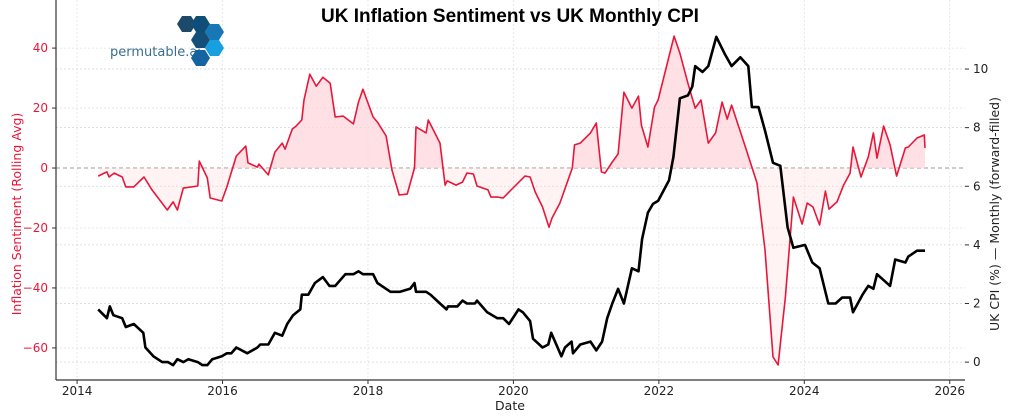 The height and width of the screenshot is (418, 1012). Describe the element at coordinates (35, 348) in the screenshot. I see `left-tick-label: −60` at that location.